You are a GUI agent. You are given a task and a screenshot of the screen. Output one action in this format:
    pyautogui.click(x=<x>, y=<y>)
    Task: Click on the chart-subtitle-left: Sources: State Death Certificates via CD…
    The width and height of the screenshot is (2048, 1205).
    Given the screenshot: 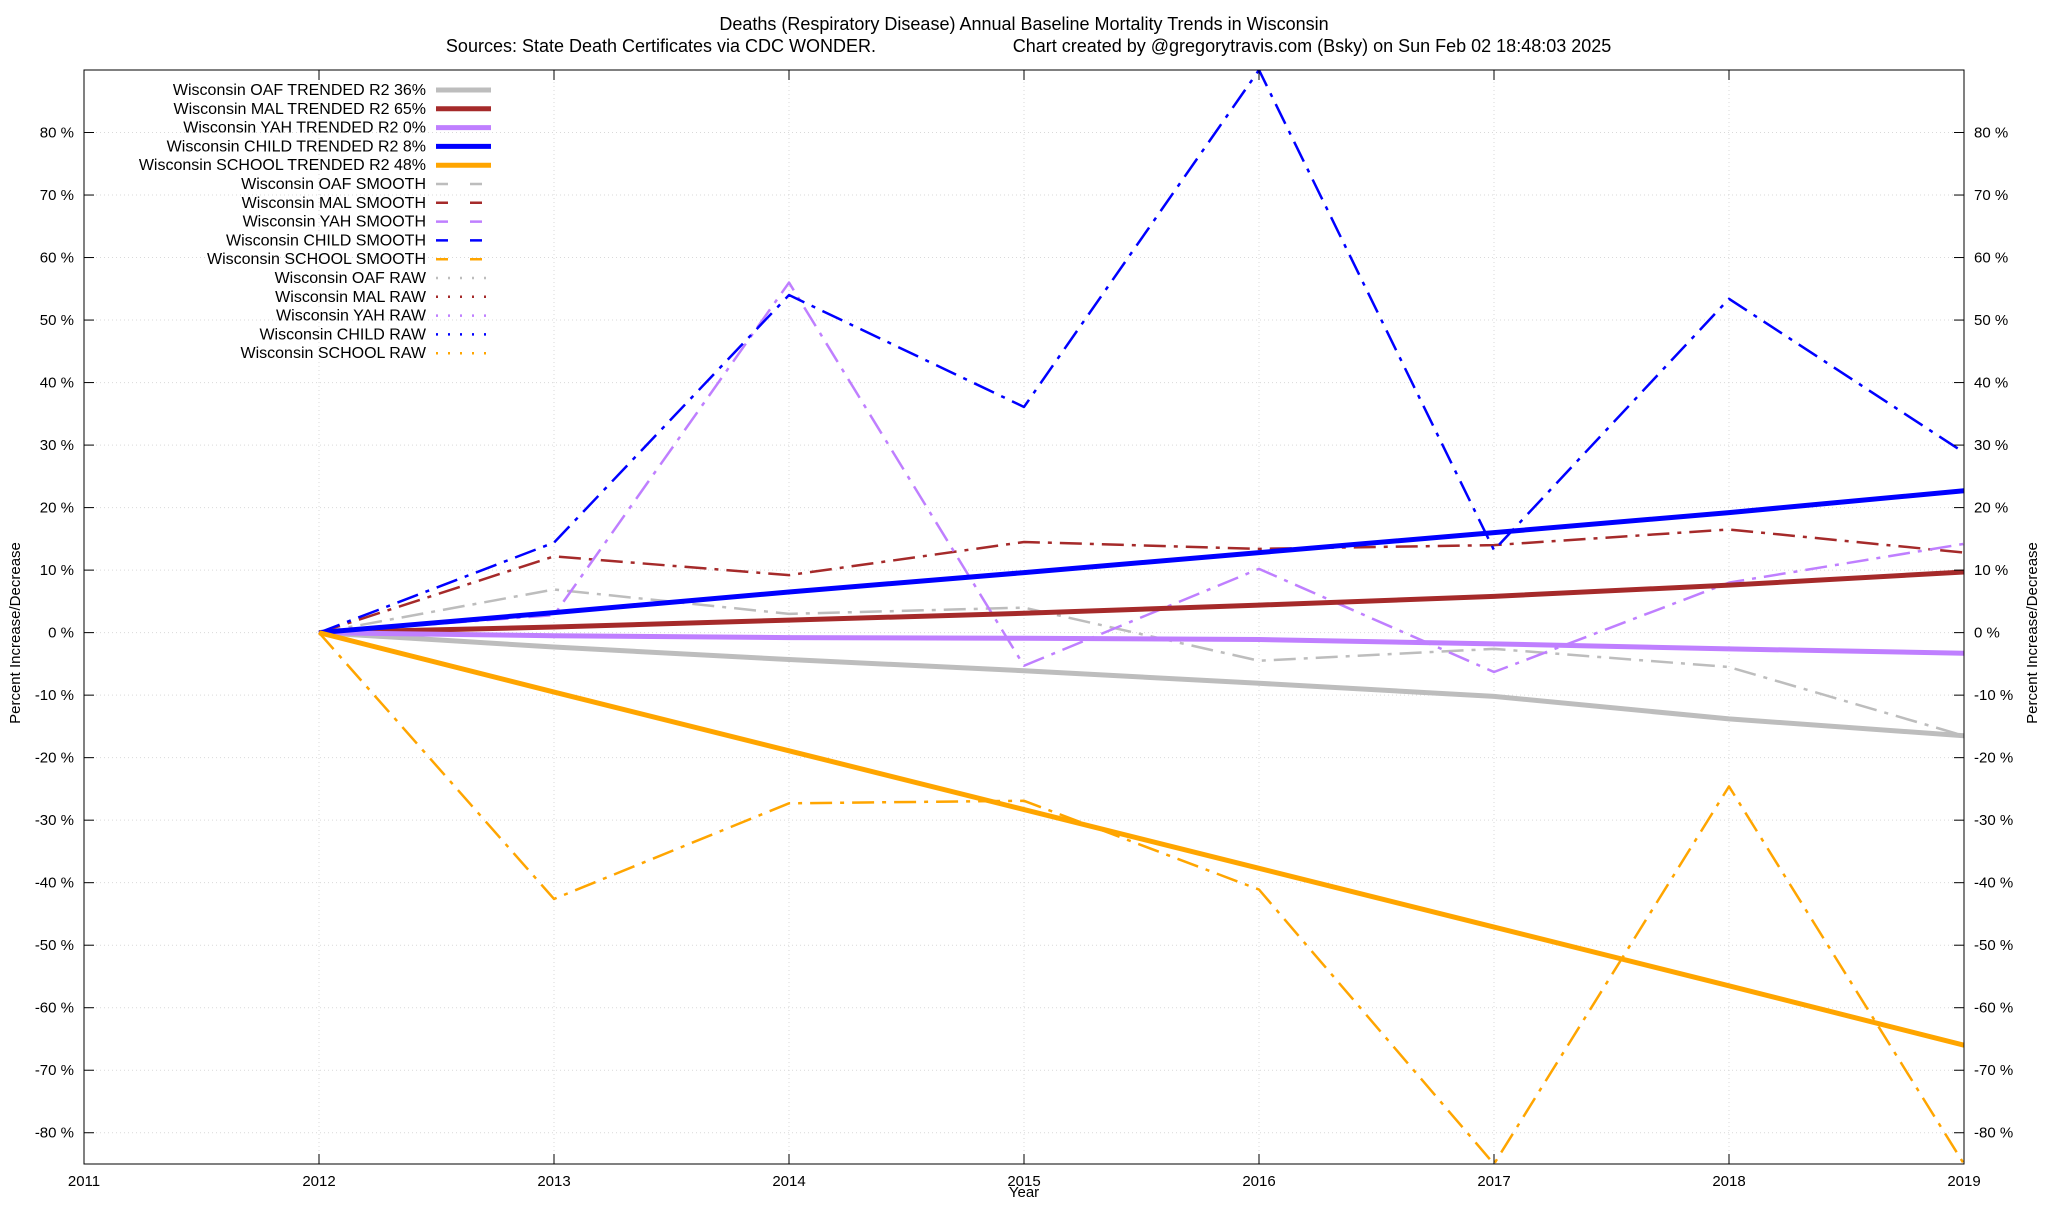 What is the action you would take?
    pyautogui.click(x=661, y=46)
    